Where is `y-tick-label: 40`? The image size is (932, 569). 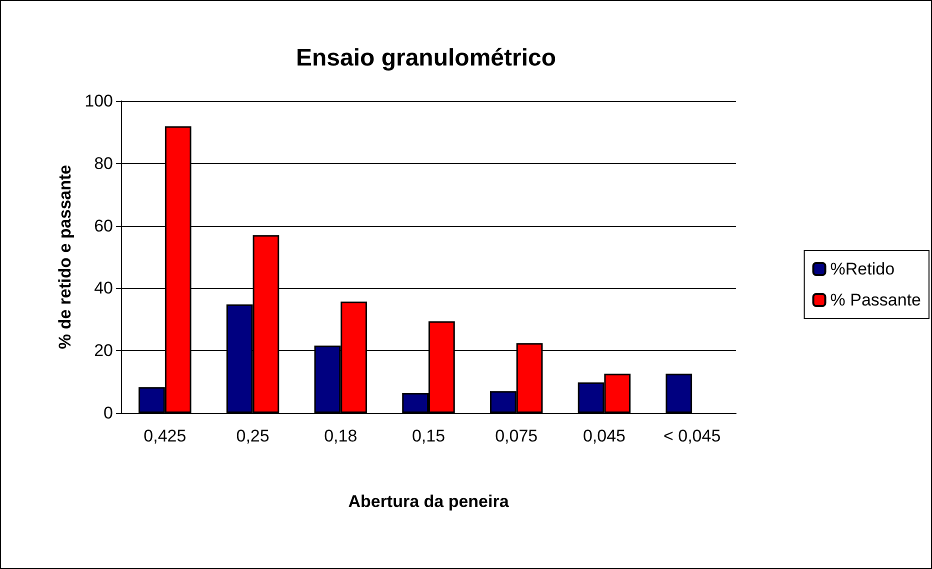
y-tick-label: 40 is located at coordinates (103, 288).